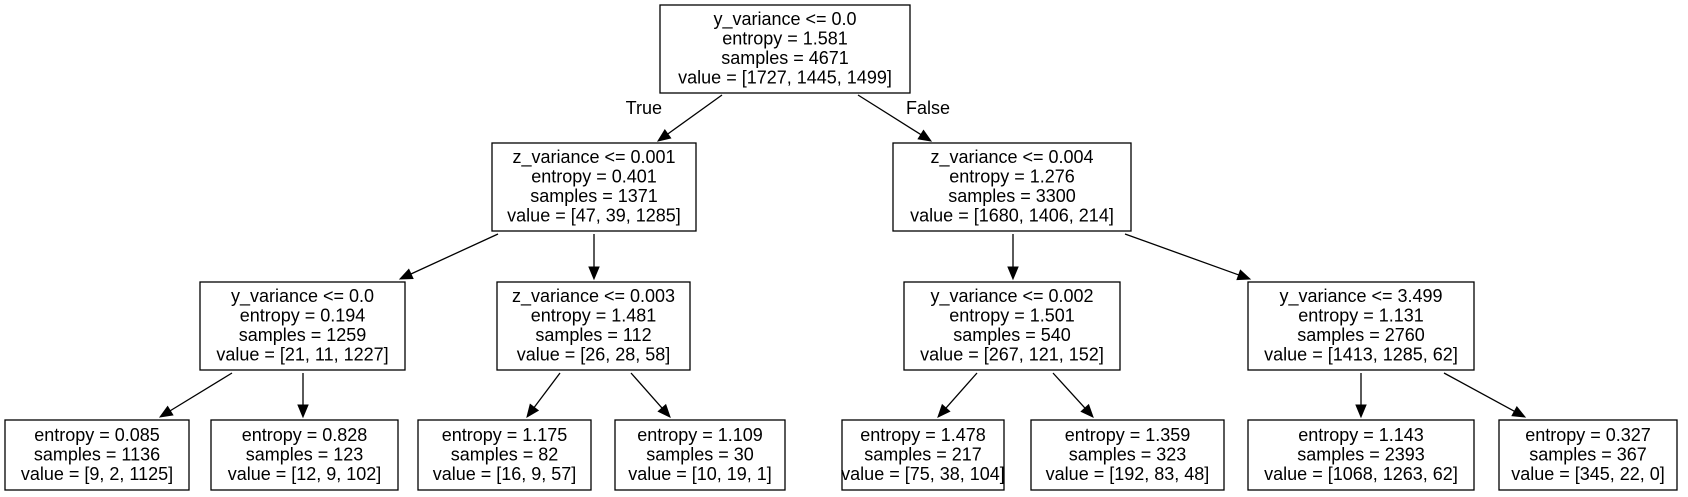  Describe the element at coordinates (302, 355) in the screenshot. I see `node-value: value = [21, 11, 1227]` at that location.